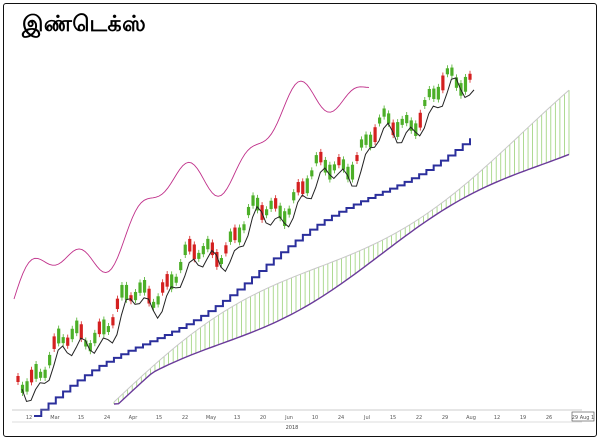  Describe the element at coordinates (445, 418) in the screenshot. I see `x-tick-label: 29` at that location.